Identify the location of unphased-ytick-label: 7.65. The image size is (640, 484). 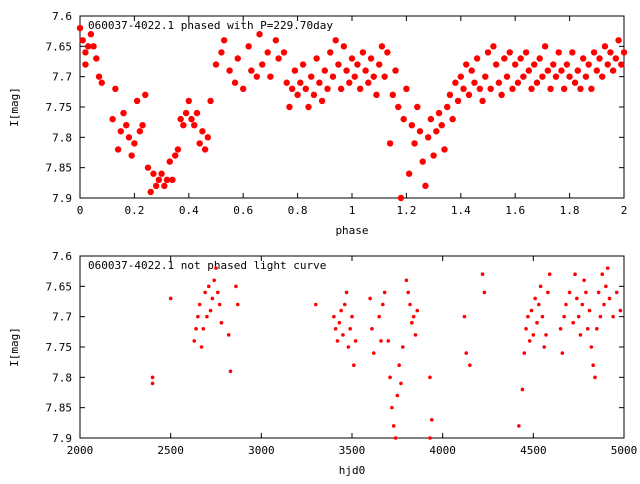
(59, 286).